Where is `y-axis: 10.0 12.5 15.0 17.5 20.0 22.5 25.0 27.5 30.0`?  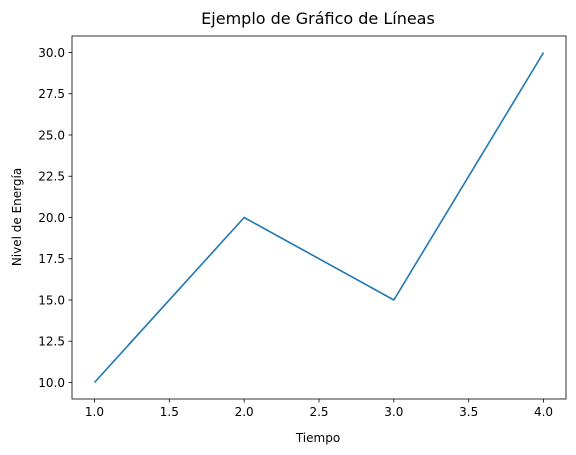
y-axis: 10.0 12.5 15.0 17.5 20.0 22.5 25.0 27.5 30.0 is located at coordinates (55, 218).